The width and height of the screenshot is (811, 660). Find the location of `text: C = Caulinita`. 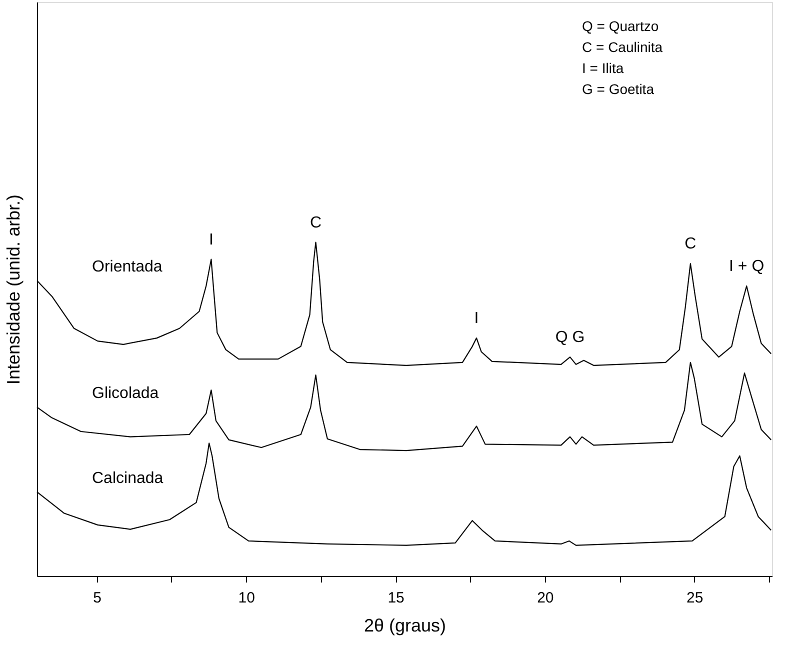

text: C = Caulinita is located at coordinates (622, 47).